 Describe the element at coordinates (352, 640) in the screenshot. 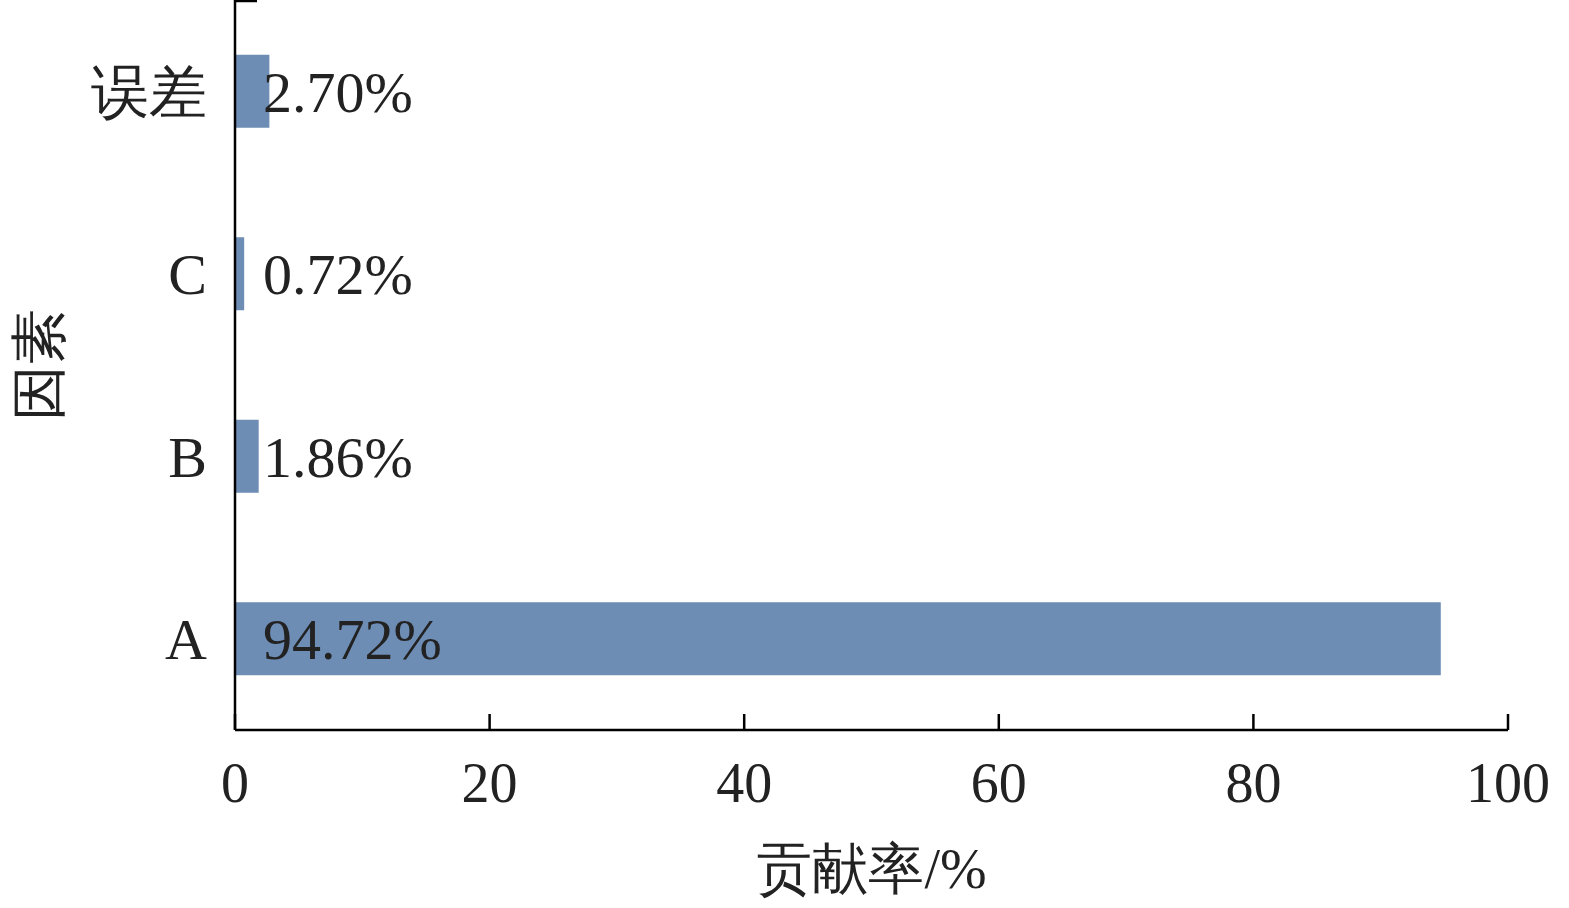

I see `data-label: 94.72%` at that location.